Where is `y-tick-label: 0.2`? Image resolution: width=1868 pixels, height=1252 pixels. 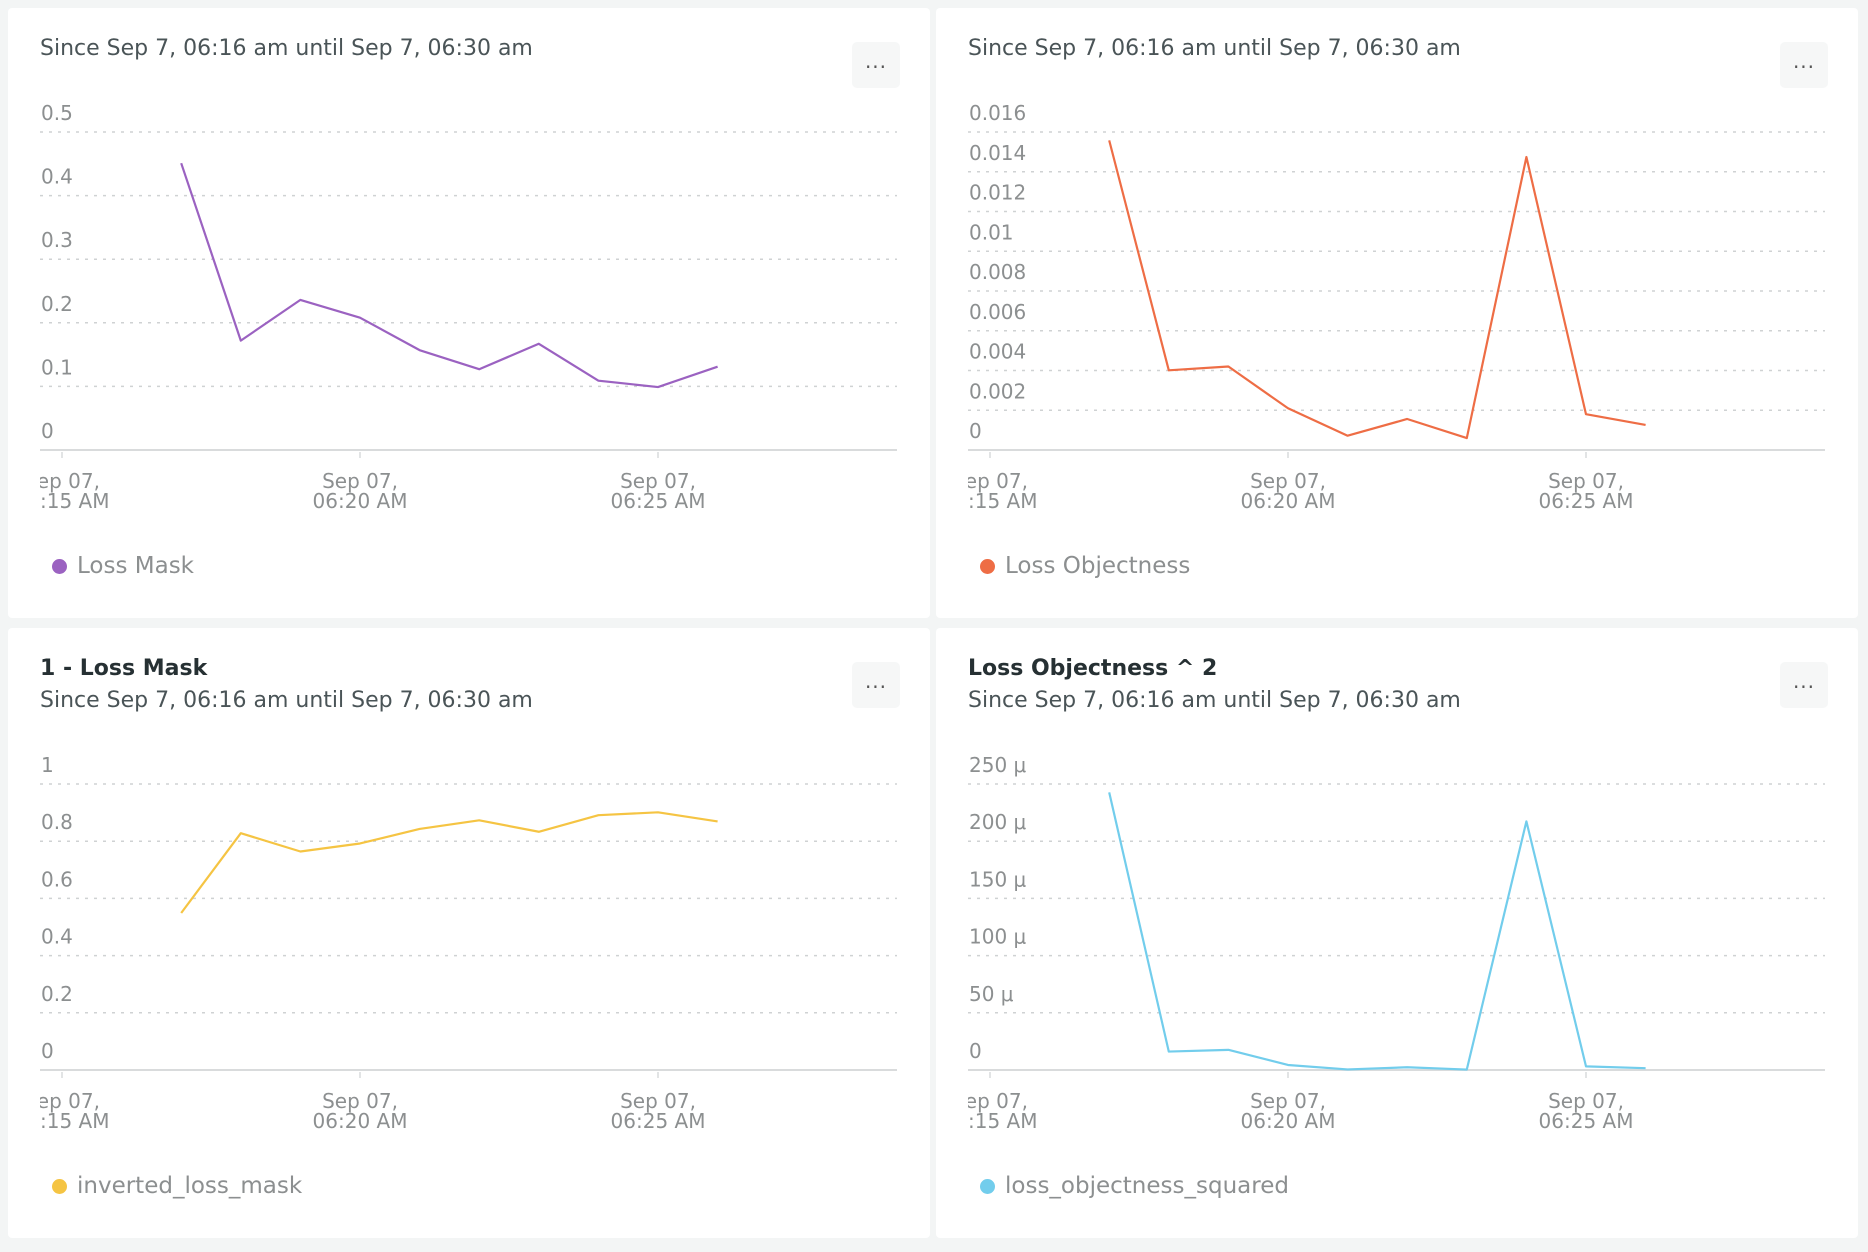 y-tick-label: 0.2 is located at coordinates (57, 304).